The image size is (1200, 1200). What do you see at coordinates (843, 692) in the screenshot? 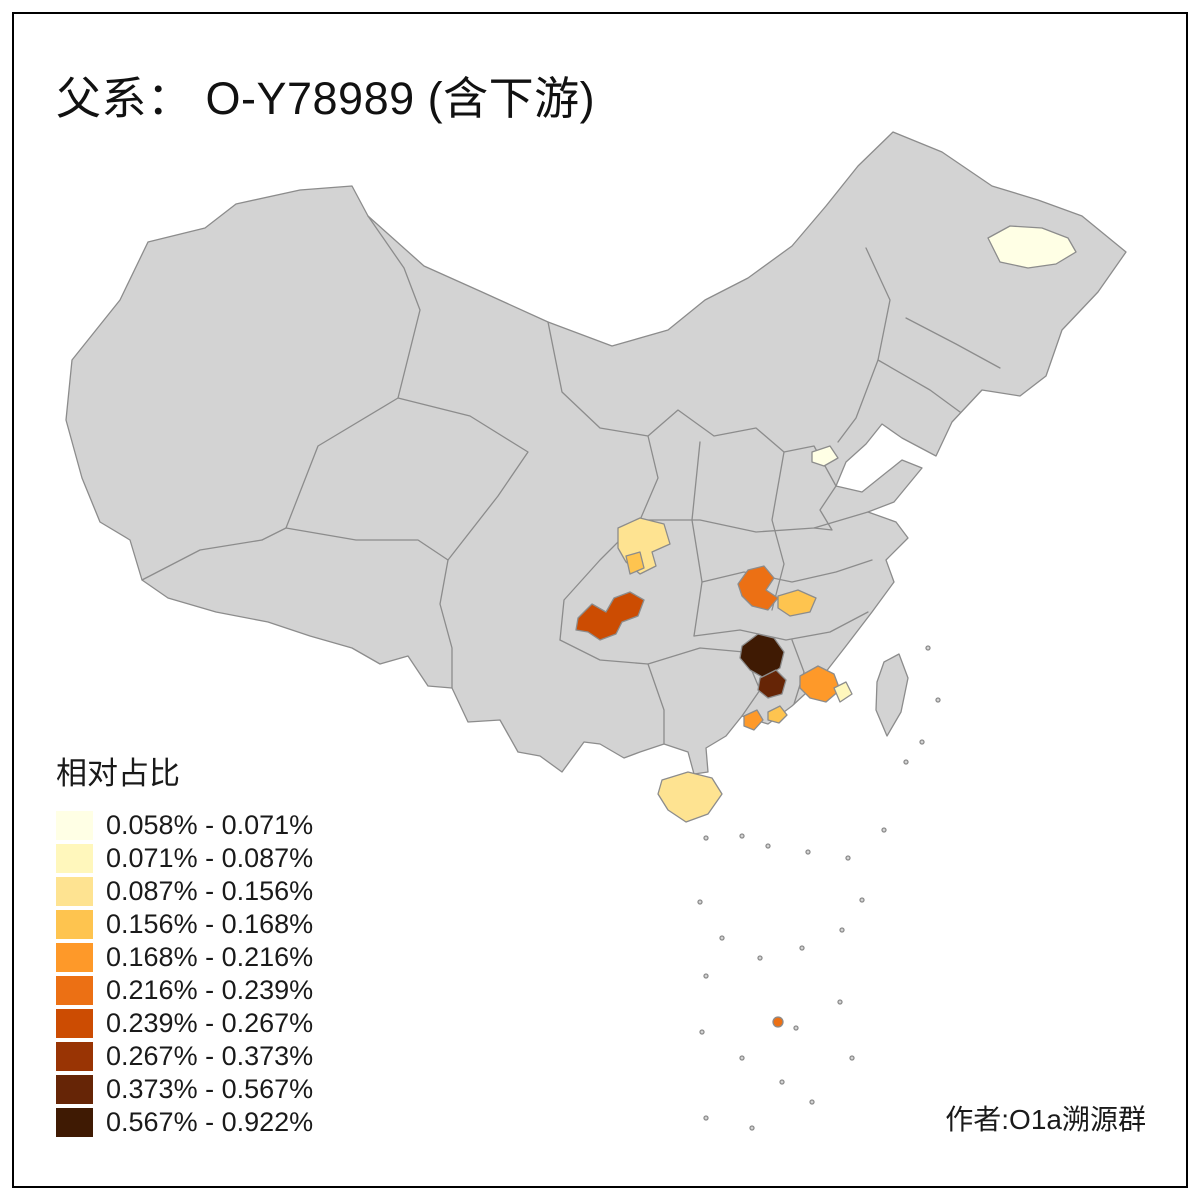
I see `region-east-guangdong-pale-prefecture` at bounding box center [843, 692].